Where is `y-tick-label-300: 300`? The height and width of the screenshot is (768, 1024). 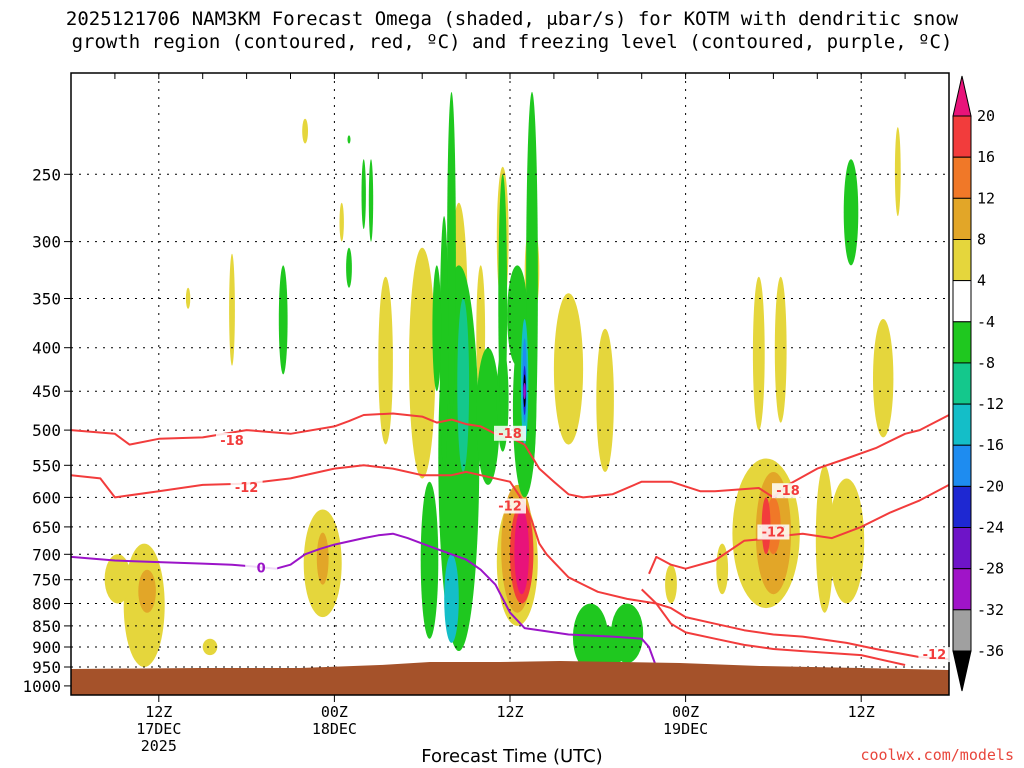 y-tick-label-300: 300 is located at coordinates (46, 242).